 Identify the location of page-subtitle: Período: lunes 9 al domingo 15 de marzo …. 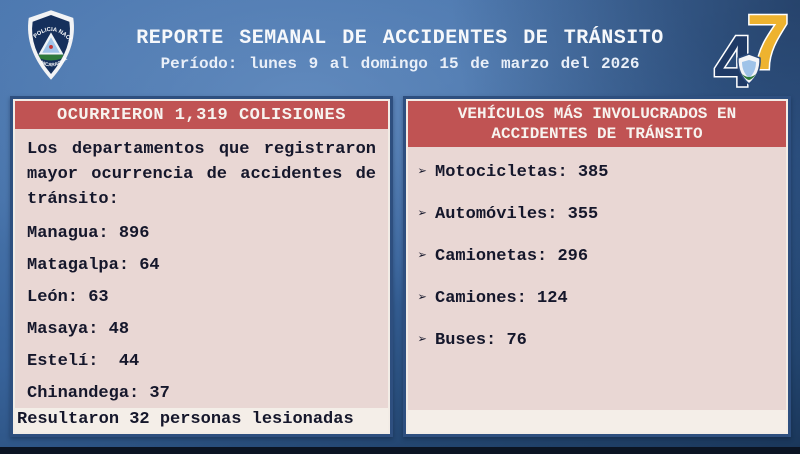
(400, 64).